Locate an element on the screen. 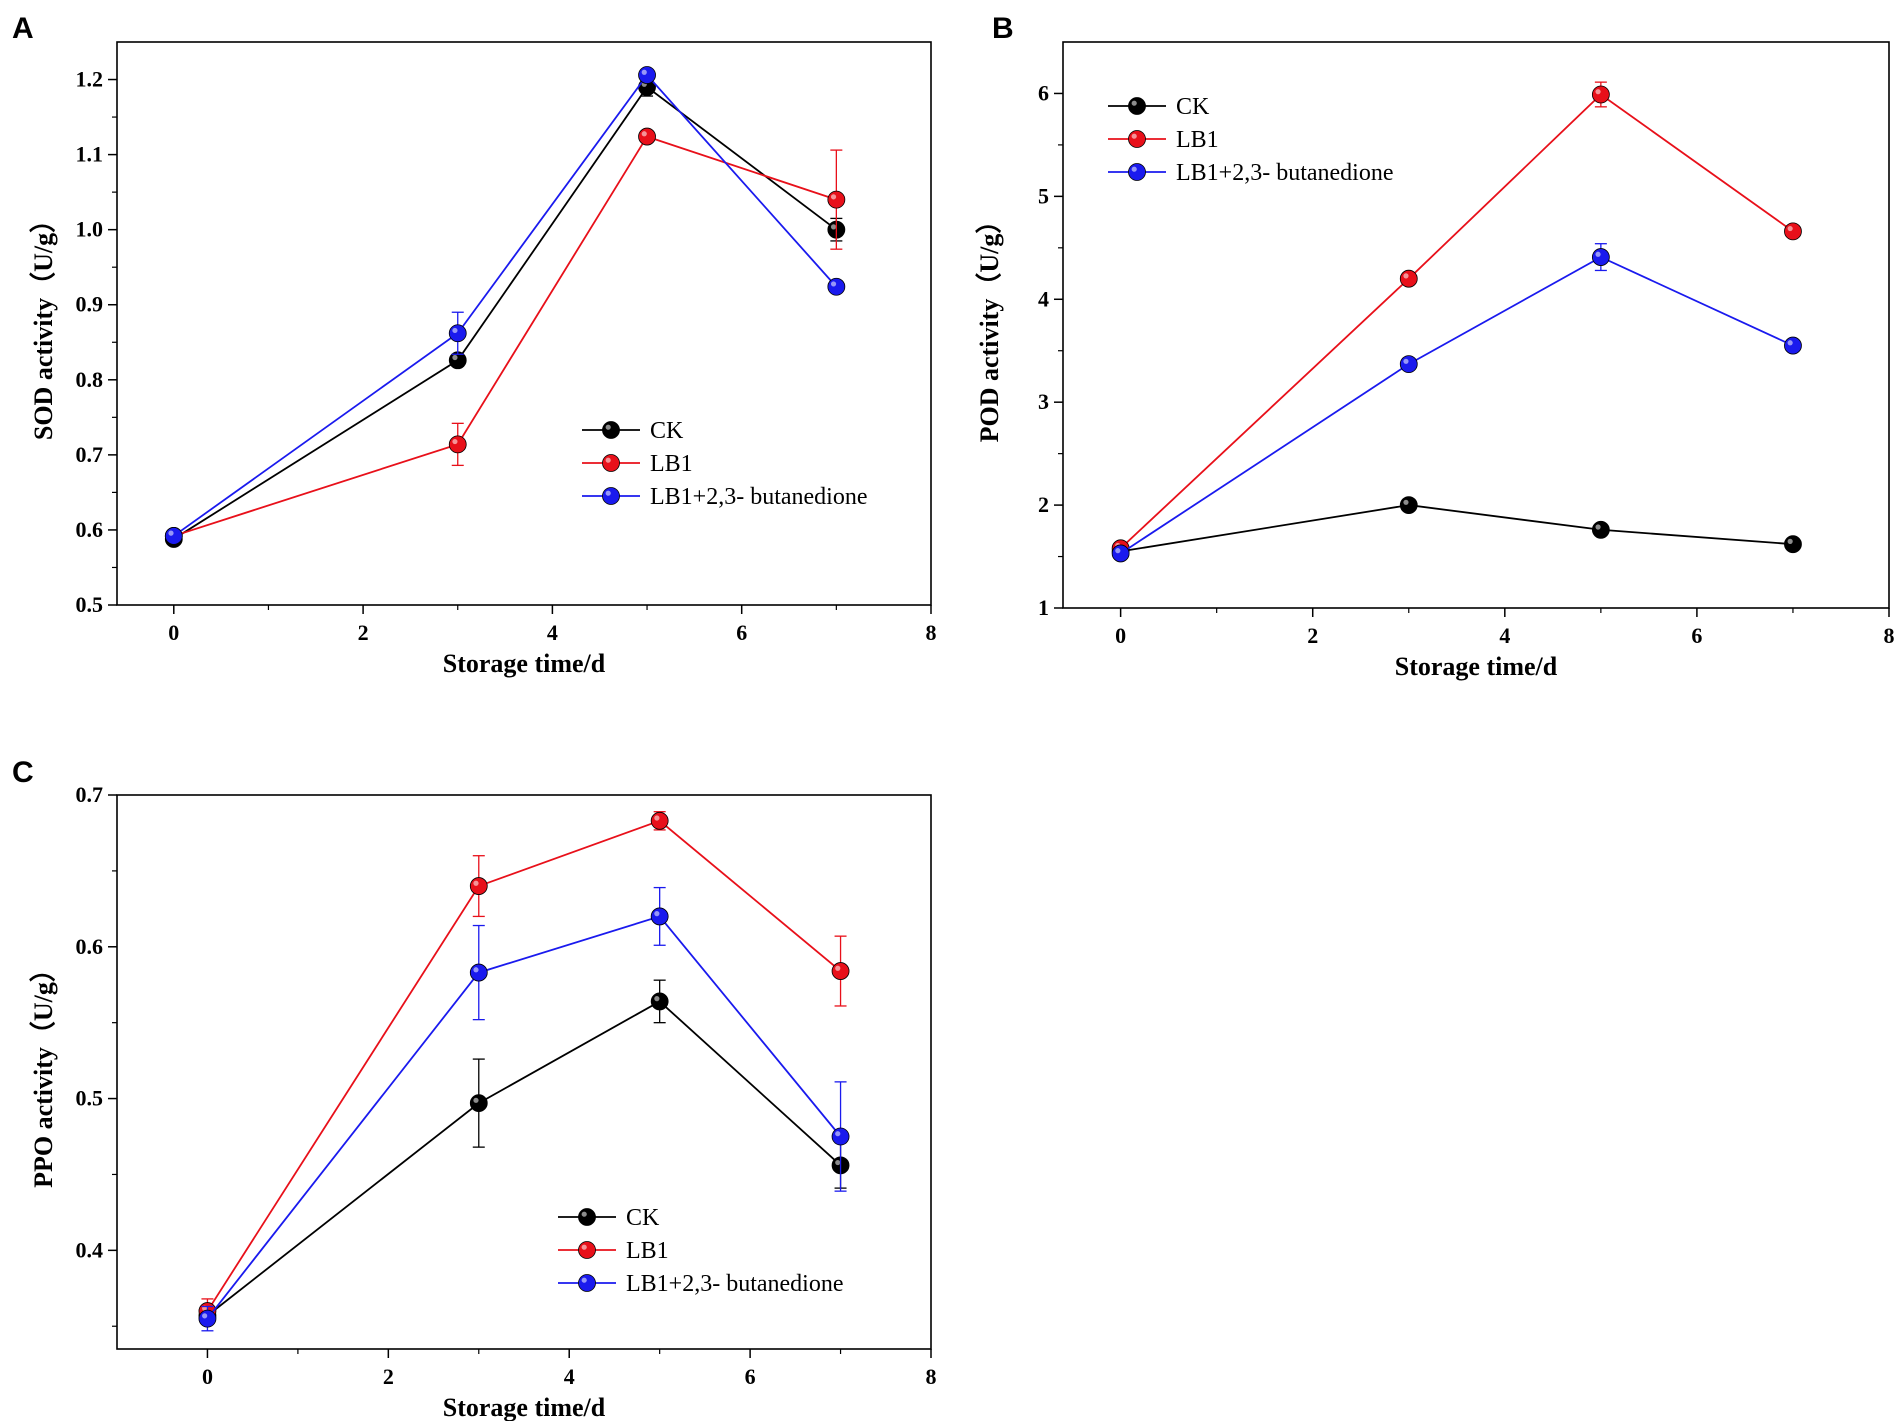 The image size is (1904, 1421). panel-b-y-axis-title: POD activity（U/g） is located at coordinates (989, 325).